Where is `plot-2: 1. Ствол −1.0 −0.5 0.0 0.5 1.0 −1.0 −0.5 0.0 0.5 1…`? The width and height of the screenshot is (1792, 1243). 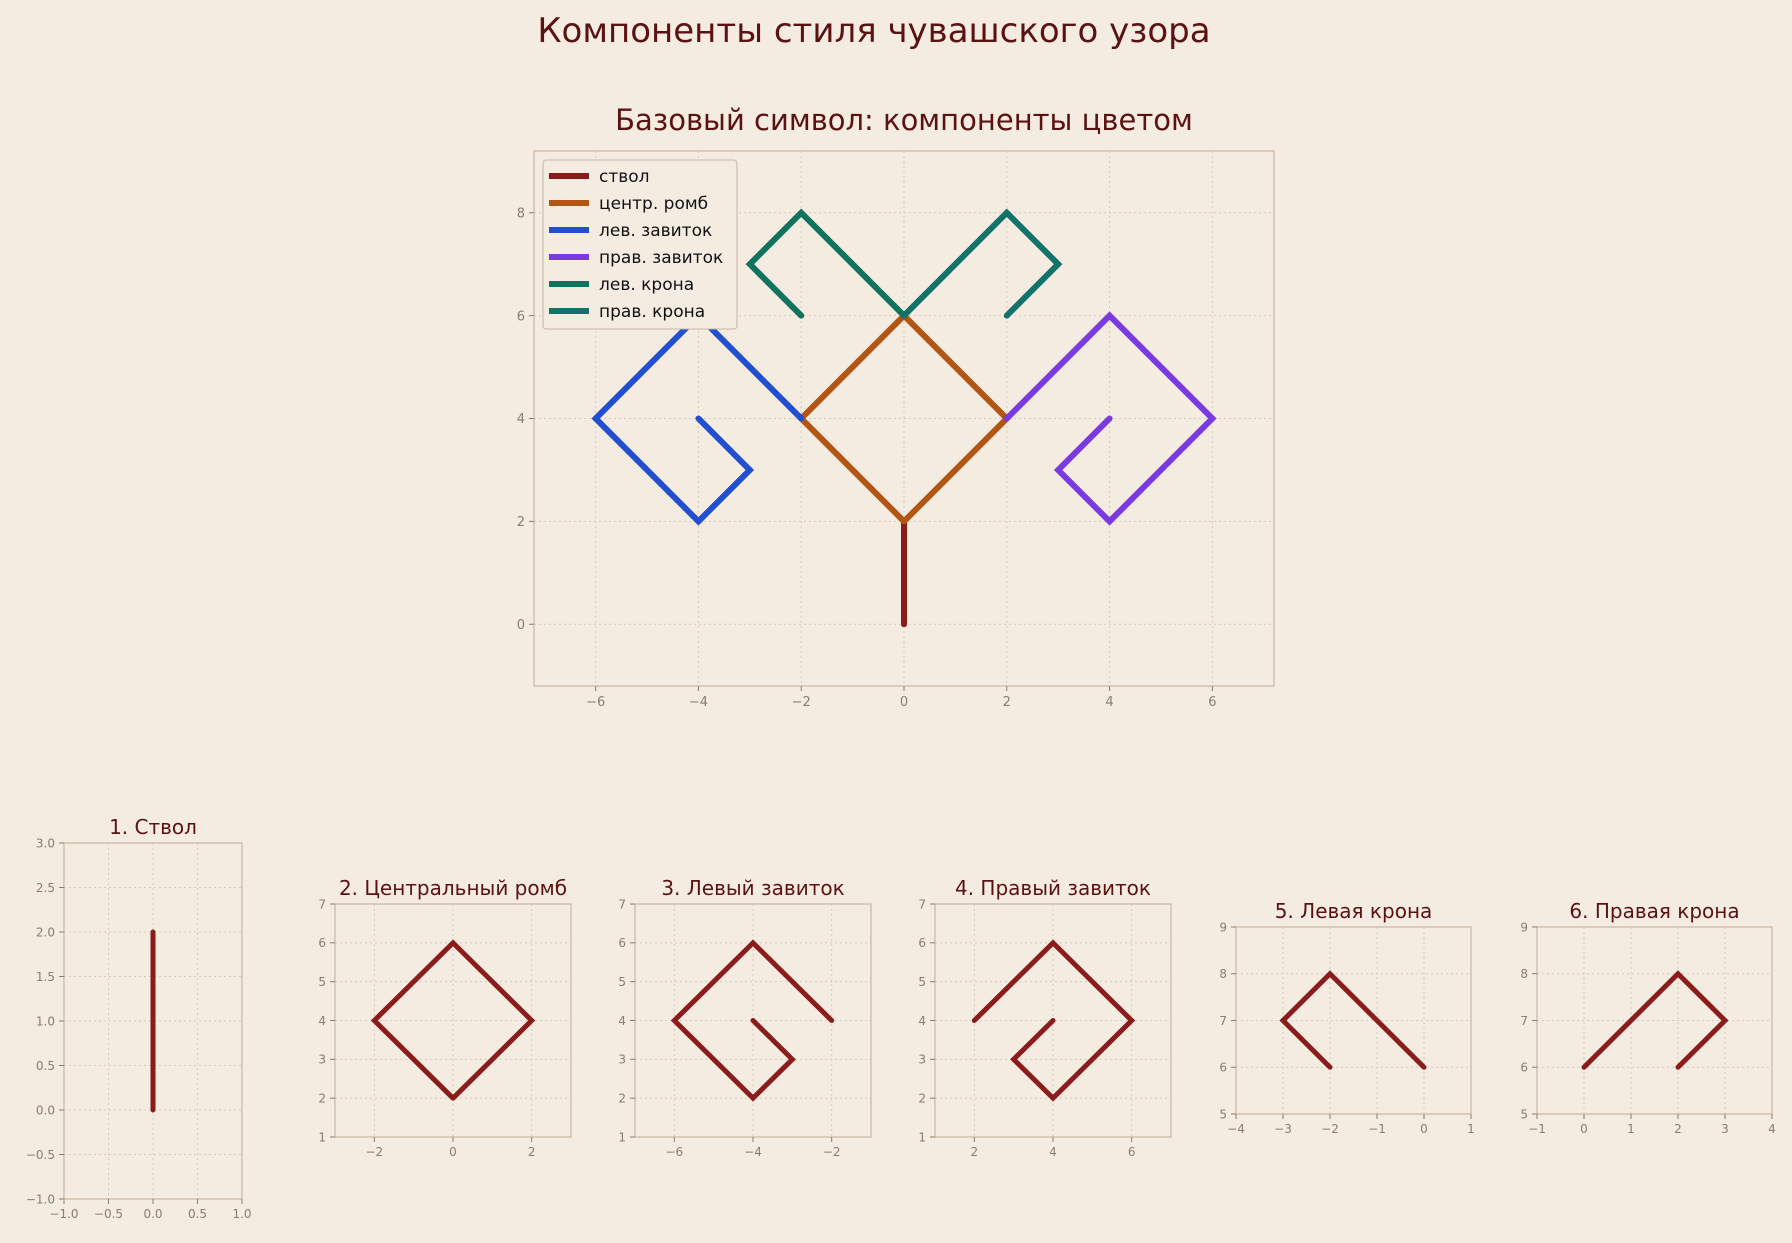 plot-2: 1. Ствол −1.0 −0.5 0.0 0.5 1.0 −1.0 −0.5 0.0 0.5 1… is located at coordinates (139, 1018).